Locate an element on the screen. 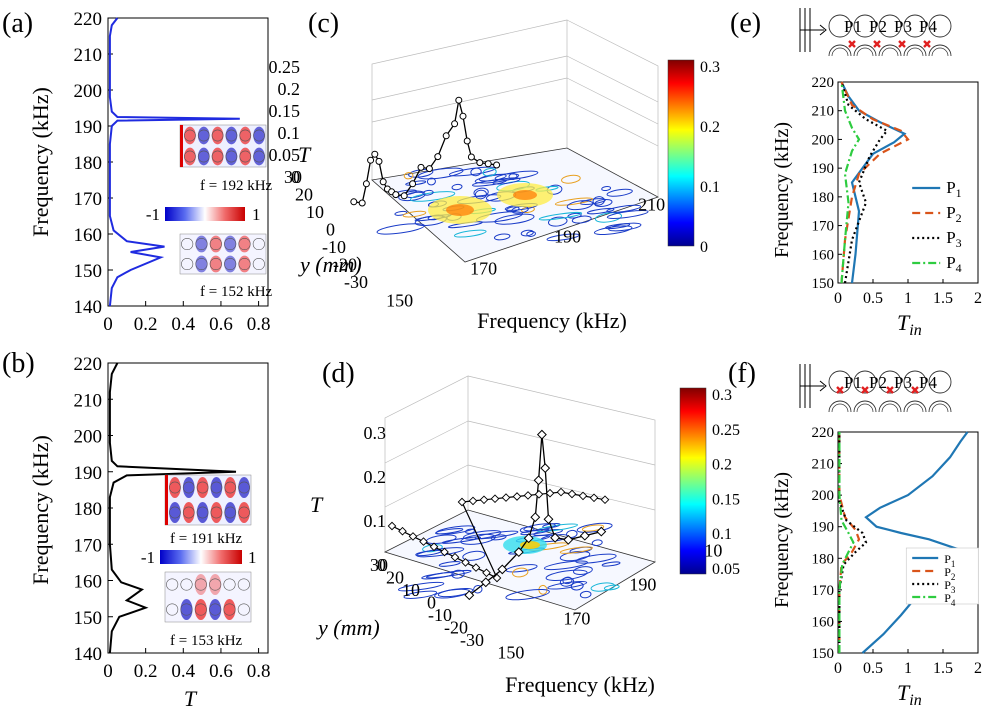  ytick-label: 30 is located at coordinates (293, 177).